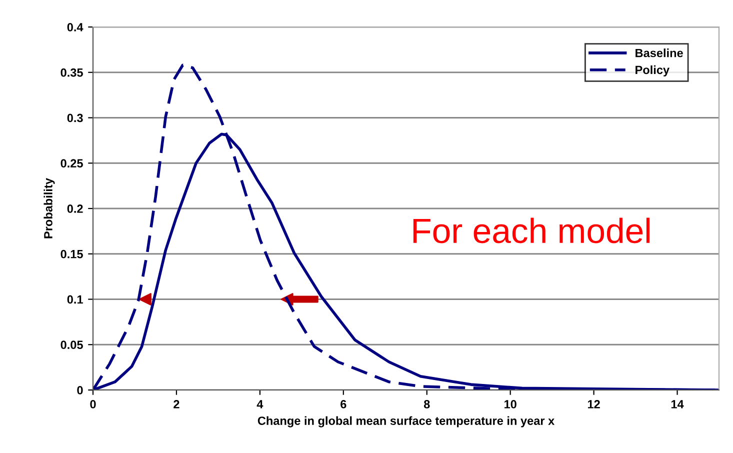 This screenshot has width=733, height=453. What do you see at coordinates (49, 208) in the screenshot?
I see `y-axis-title: Probability` at bounding box center [49, 208].